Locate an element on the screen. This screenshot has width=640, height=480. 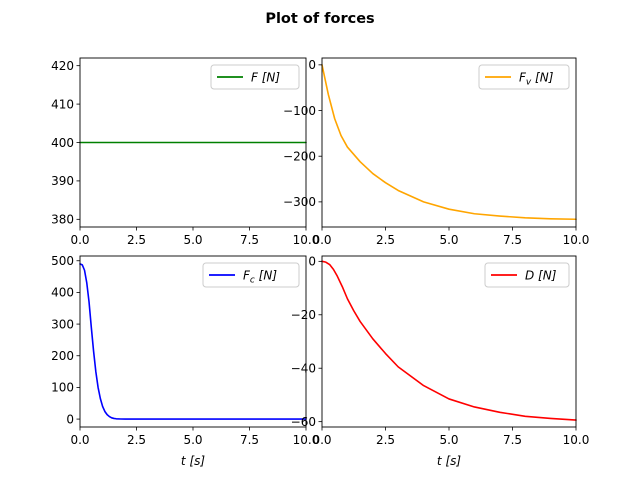
legend-label: Fv [N] is located at coordinates (536, 78).